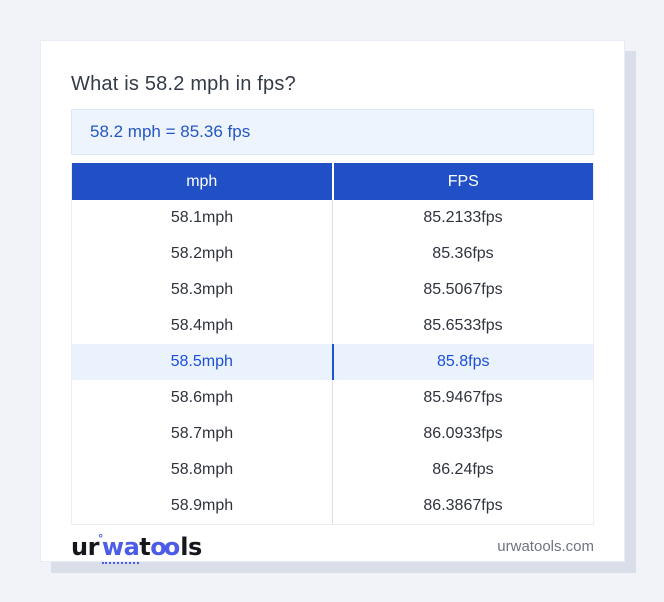 Image resolution: width=664 pixels, height=602 pixels. Describe the element at coordinates (191, 546) in the screenshot. I see `logo-text-dark: ls` at that location.